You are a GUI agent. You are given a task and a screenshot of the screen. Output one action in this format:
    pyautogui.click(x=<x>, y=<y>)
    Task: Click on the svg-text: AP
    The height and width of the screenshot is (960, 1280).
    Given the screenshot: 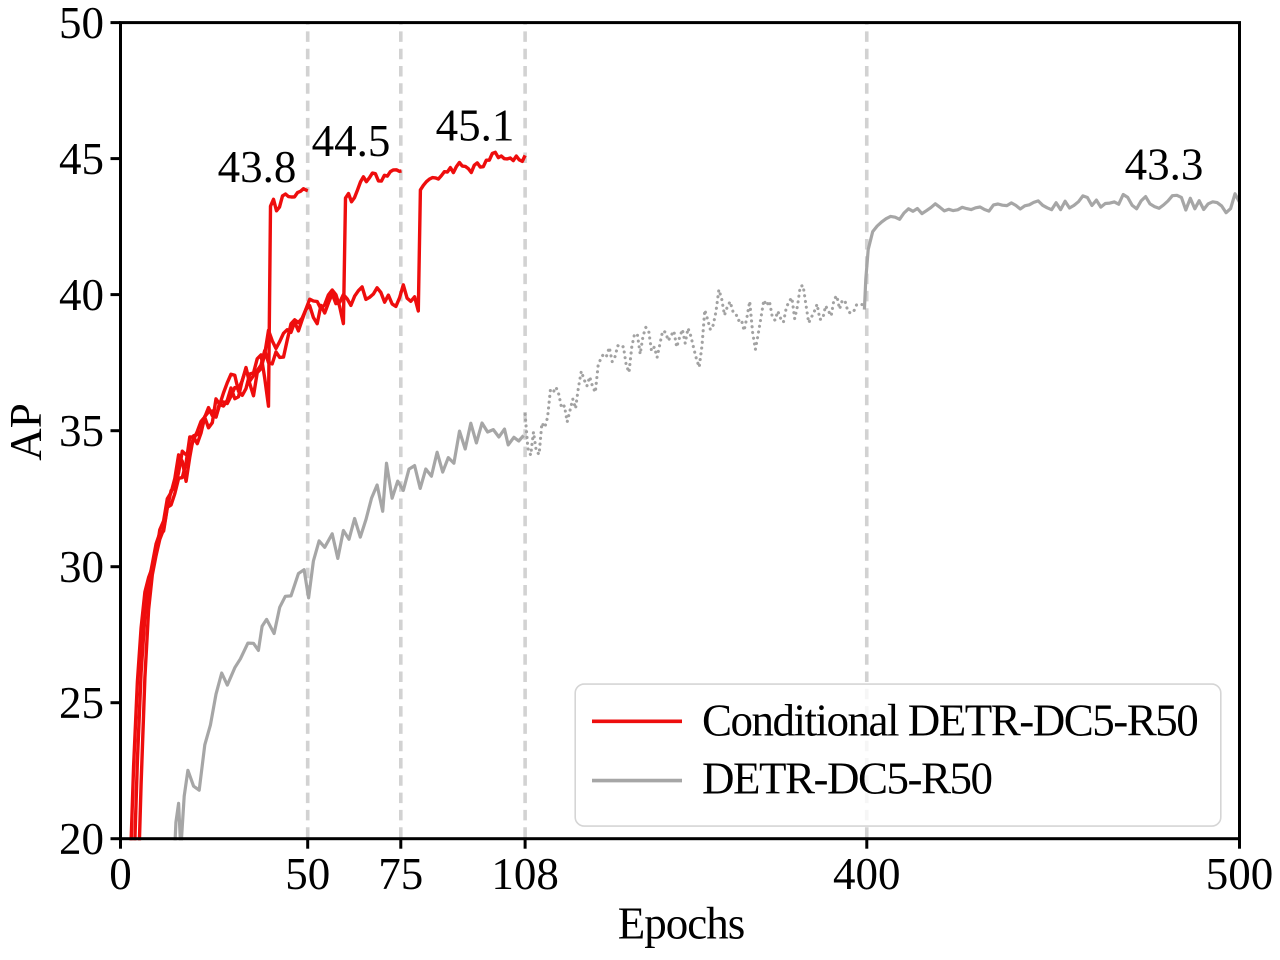 What is the action you would take?
    pyautogui.click(x=26, y=432)
    